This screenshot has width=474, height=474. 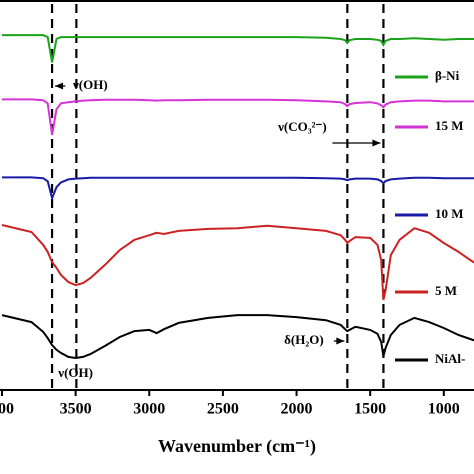 I want to click on legend-label: 10 M, so click(x=449, y=213).